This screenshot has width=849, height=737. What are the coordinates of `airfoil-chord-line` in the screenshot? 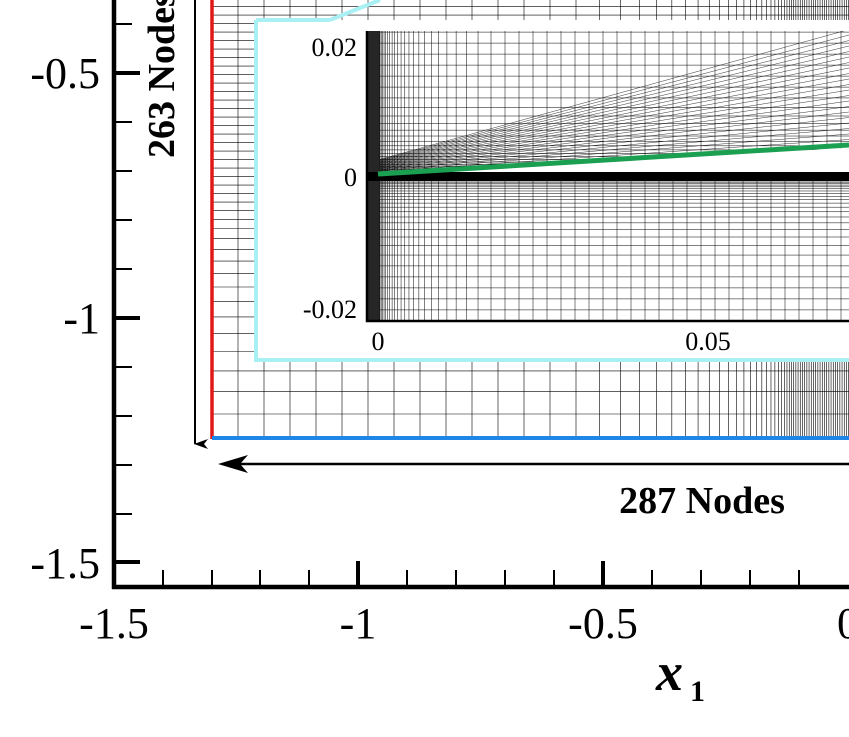 It's located at (608, 176).